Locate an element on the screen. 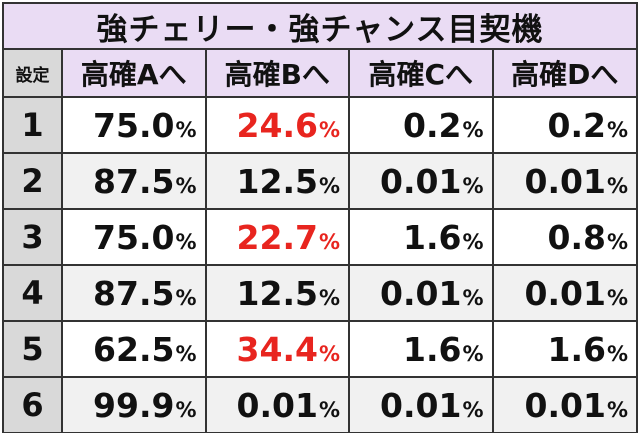  rate-cell-b: 22.7% is located at coordinates (277, 237).